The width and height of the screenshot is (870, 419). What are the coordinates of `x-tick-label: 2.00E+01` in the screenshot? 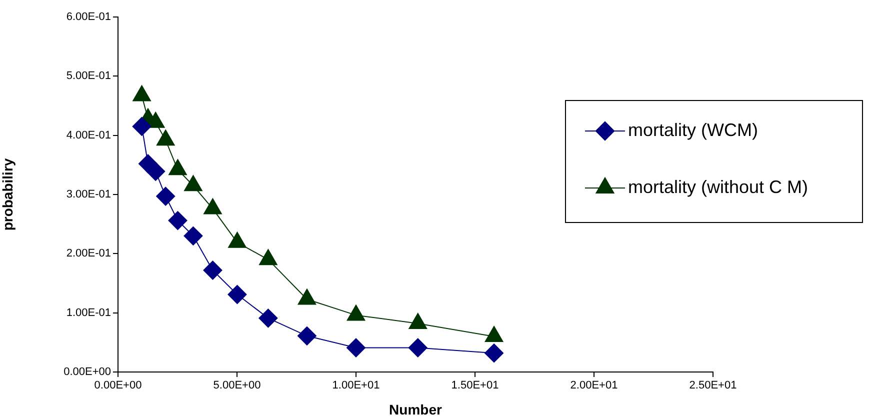 It's located at (594, 386).